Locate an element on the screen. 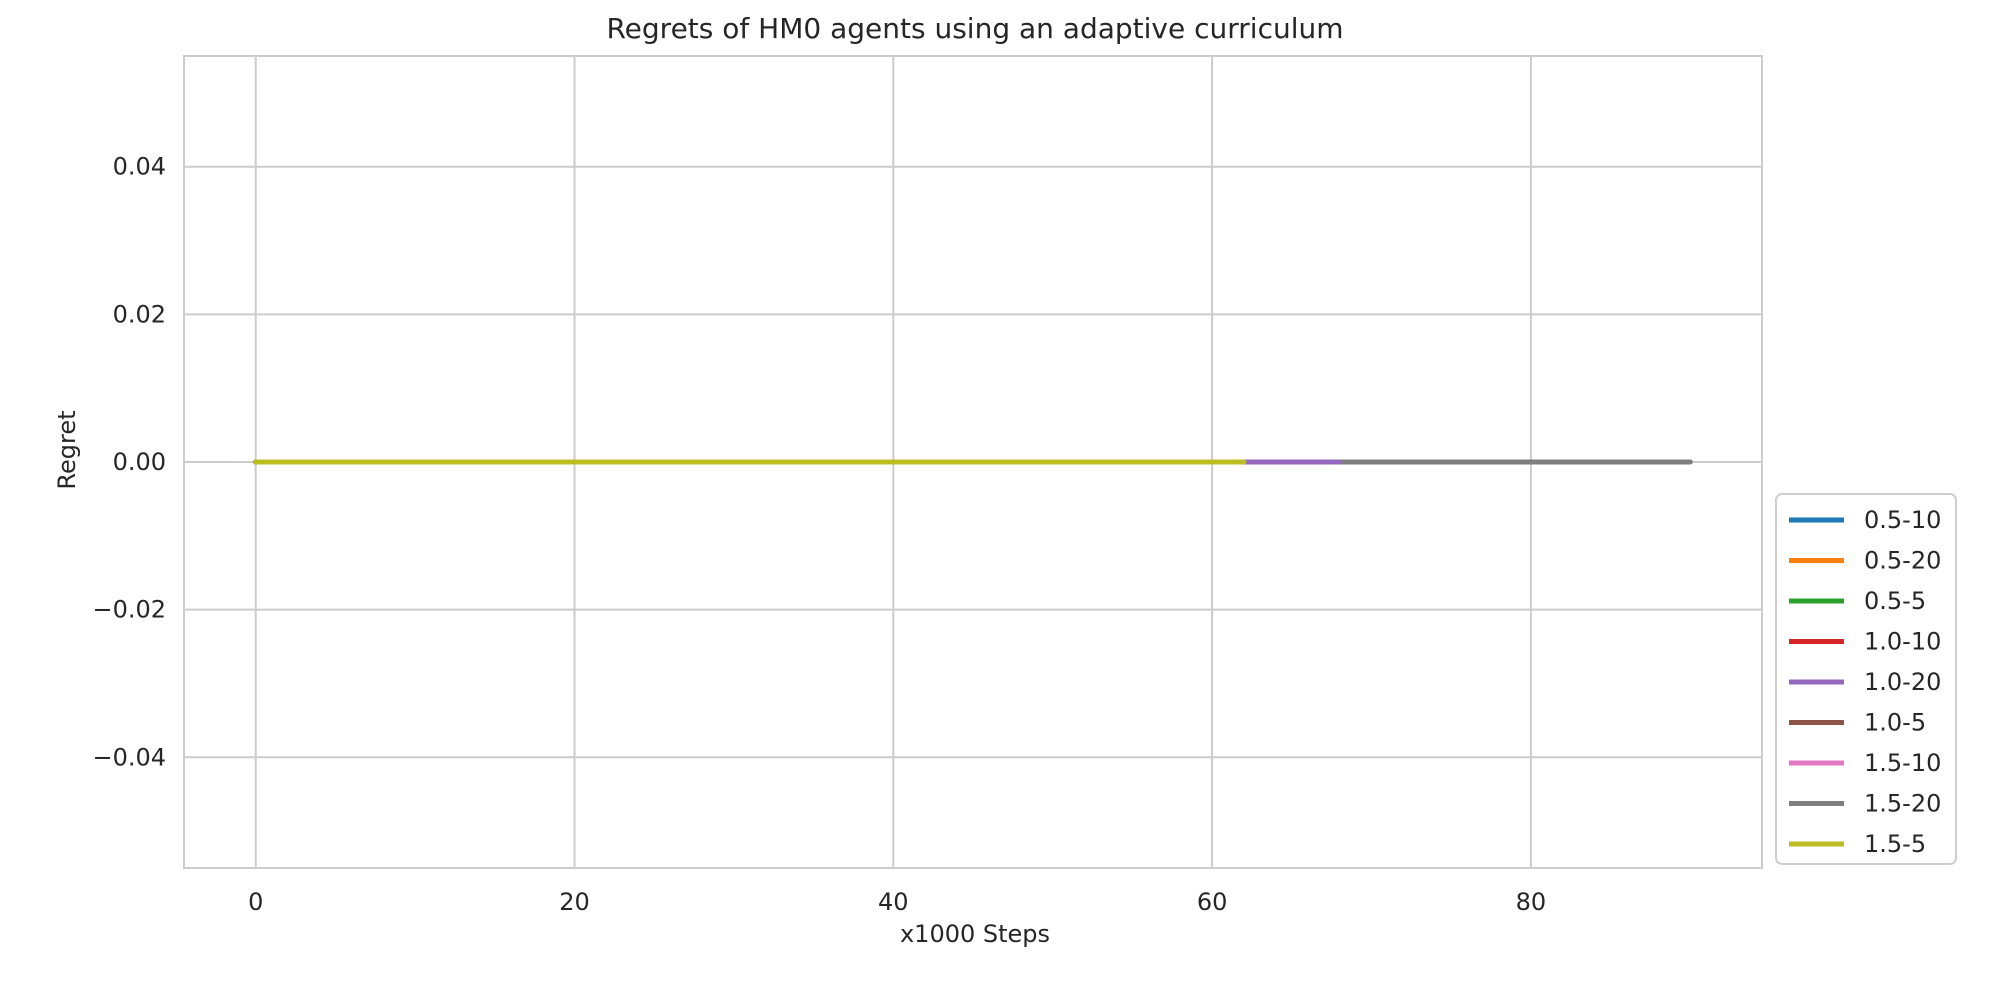  legend-label: 0.5-10 is located at coordinates (1902, 520).